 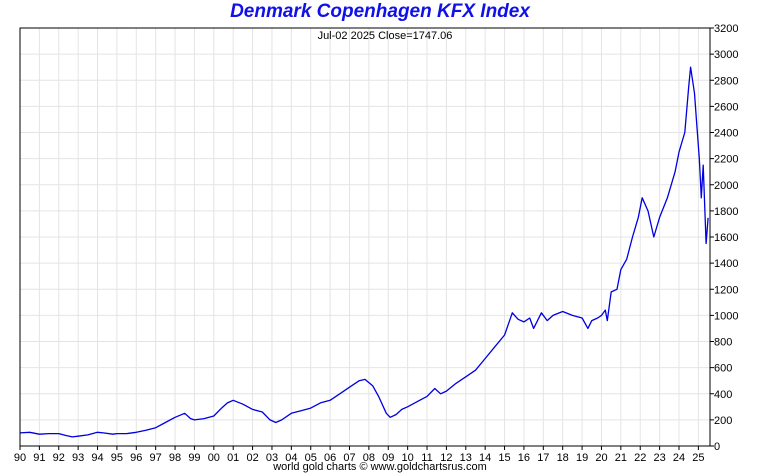 What do you see at coordinates (175, 458) in the screenshot?
I see `x-tick-label: 98` at bounding box center [175, 458].